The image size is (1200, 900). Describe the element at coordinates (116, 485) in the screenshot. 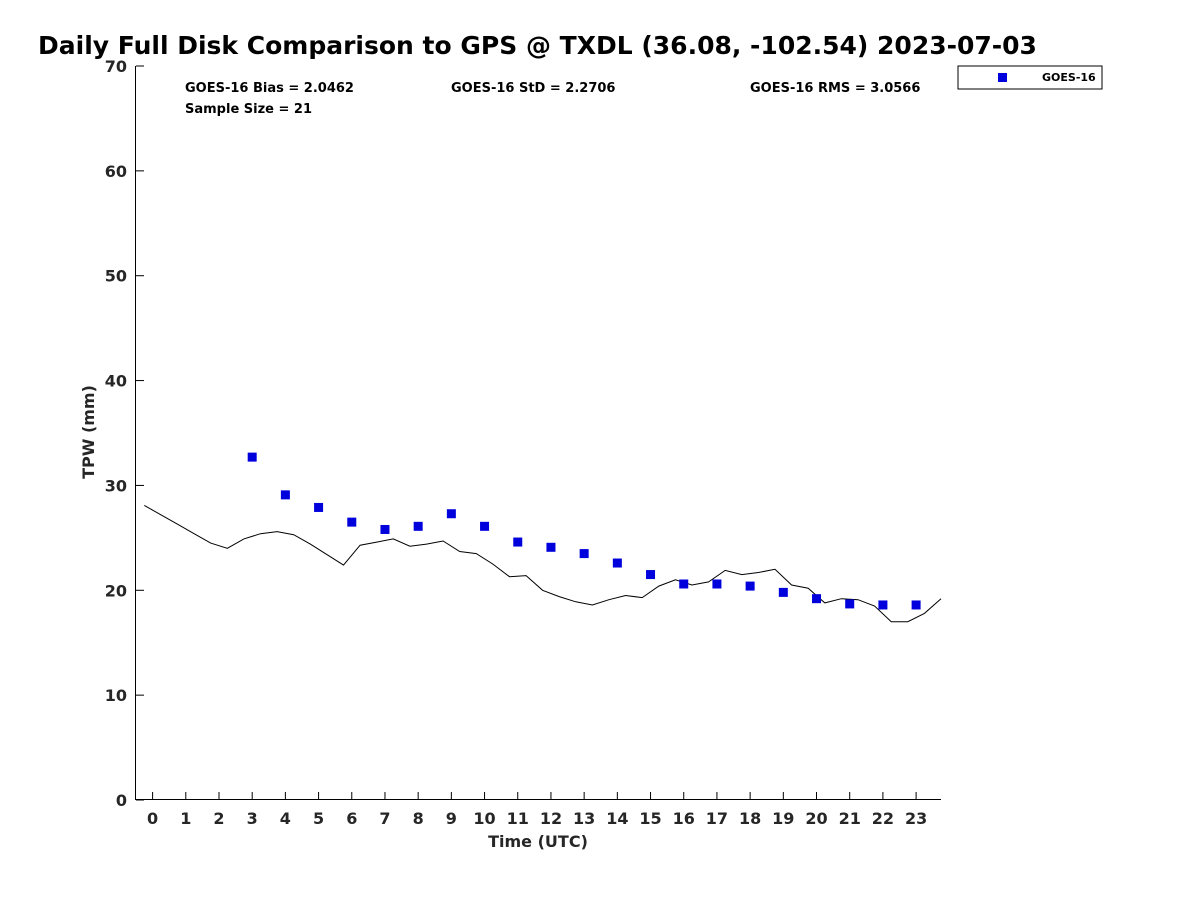

I see `y-tick-label: 30` at that location.